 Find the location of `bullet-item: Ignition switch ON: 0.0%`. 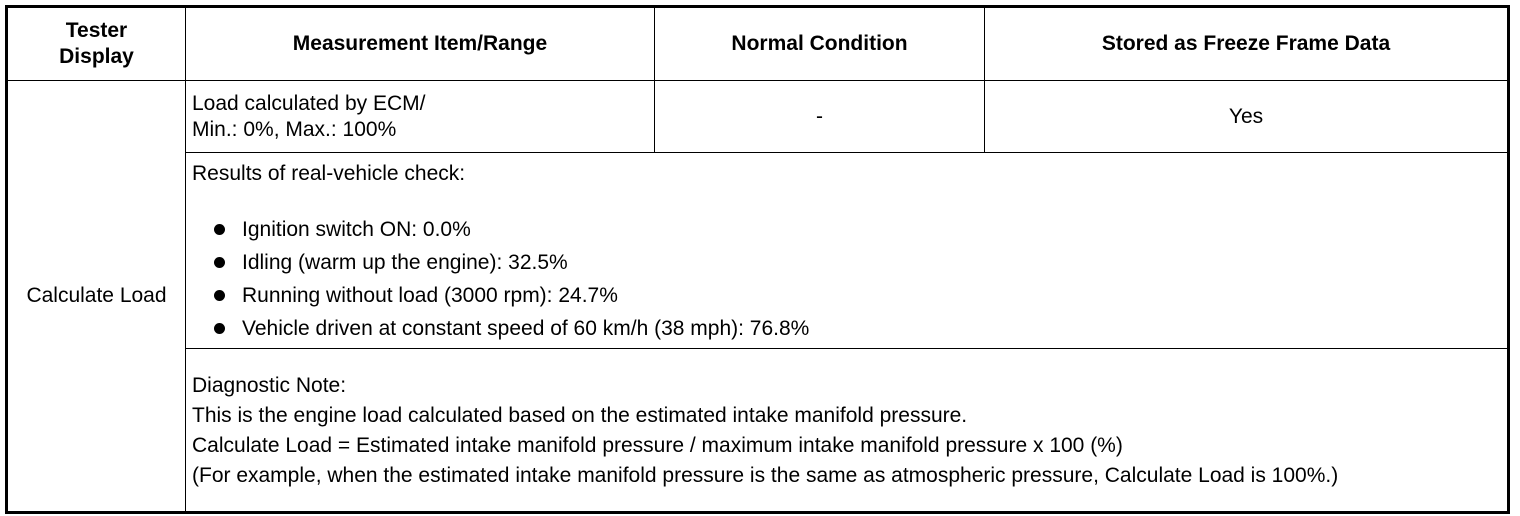

bullet-item: Ignition switch ON: 0.0% is located at coordinates (856, 229).